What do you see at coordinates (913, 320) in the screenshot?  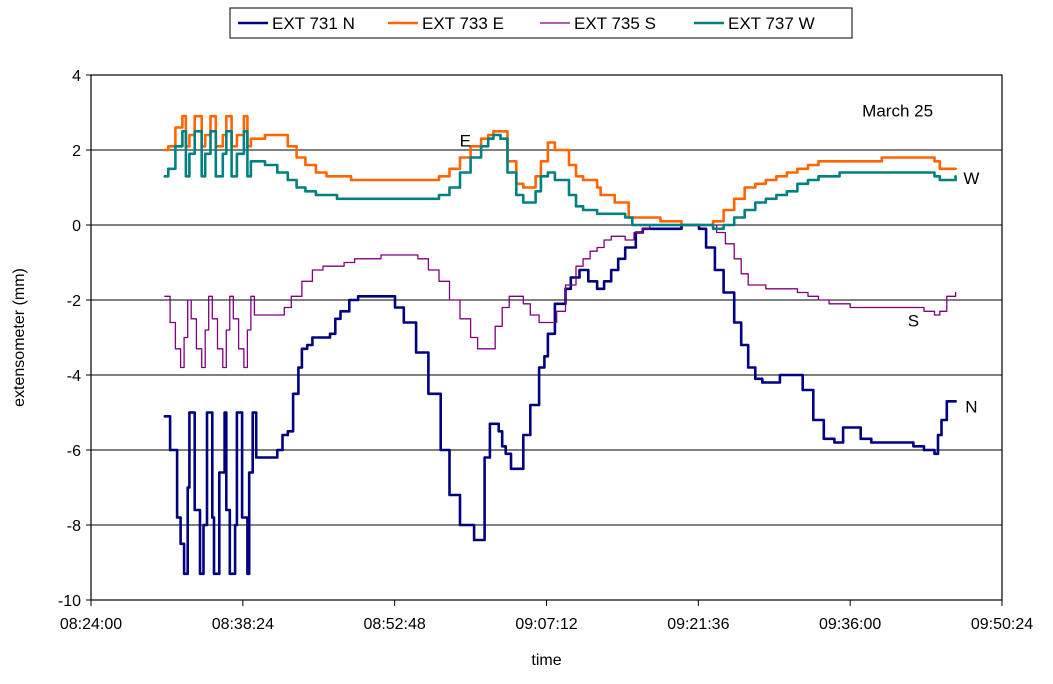 I see `annotation: S` at bounding box center [913, 320].